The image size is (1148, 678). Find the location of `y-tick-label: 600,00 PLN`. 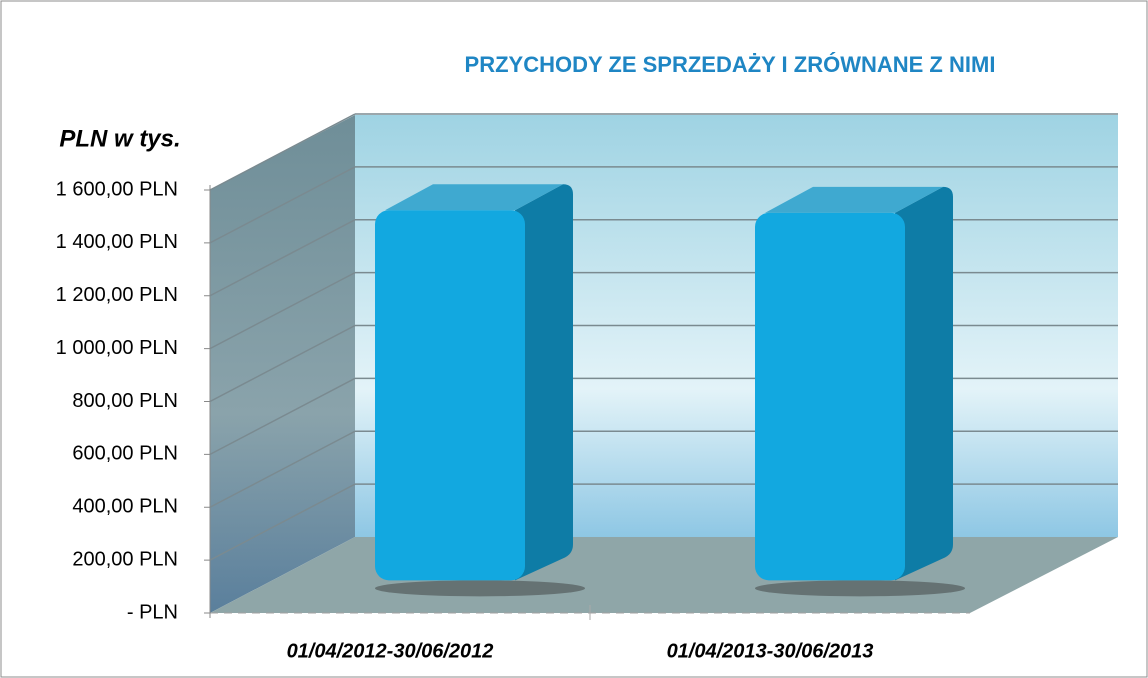

y-tick-label: 600,00 PLN is located at coordinates (125, 454).